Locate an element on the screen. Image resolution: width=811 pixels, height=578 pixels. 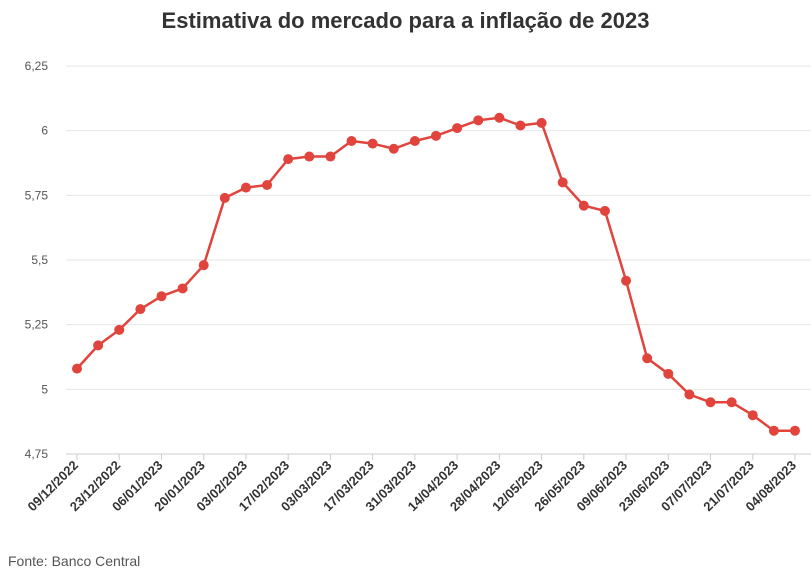
y-axis: 4,75 5 5,25 5,5 5,75 6 6,25 is located at coordinates (37, 260).